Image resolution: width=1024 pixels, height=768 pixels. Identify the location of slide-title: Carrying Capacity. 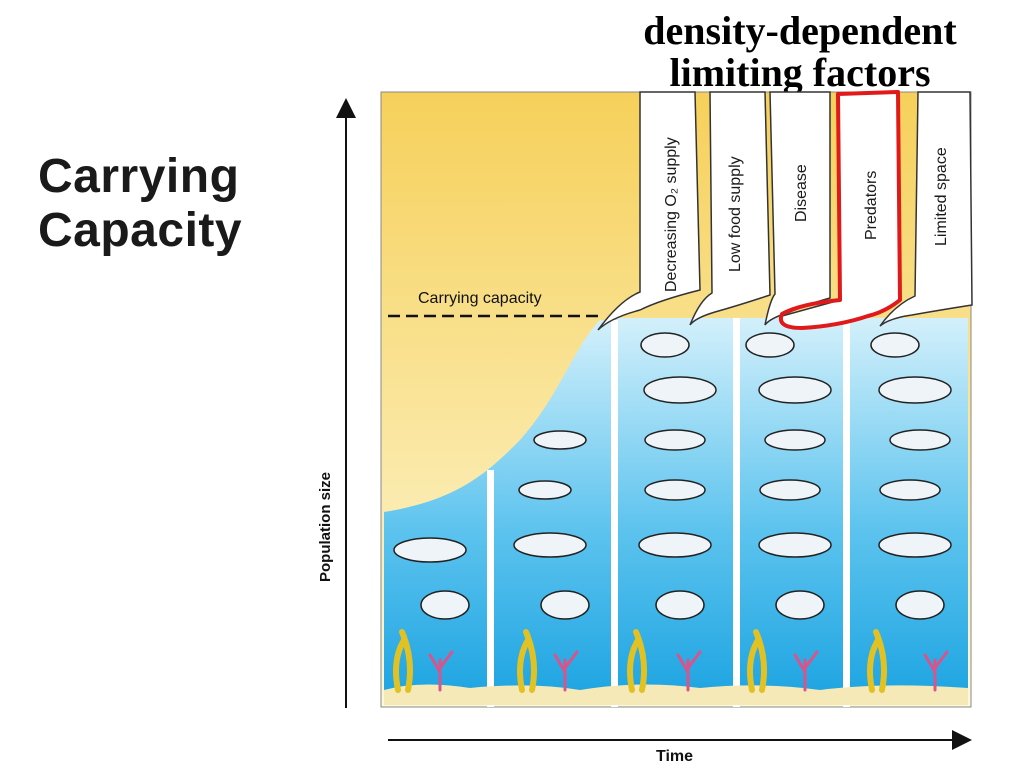
(140, 204).